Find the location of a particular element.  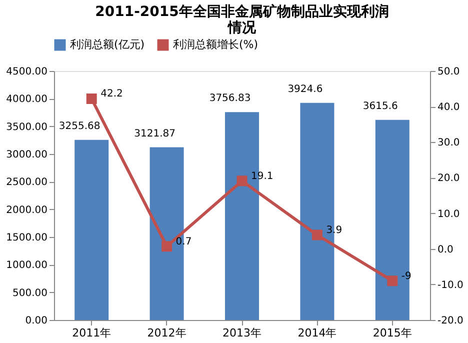

legend-label: 利润总额增长(%) is located at coordinates (215, 44).